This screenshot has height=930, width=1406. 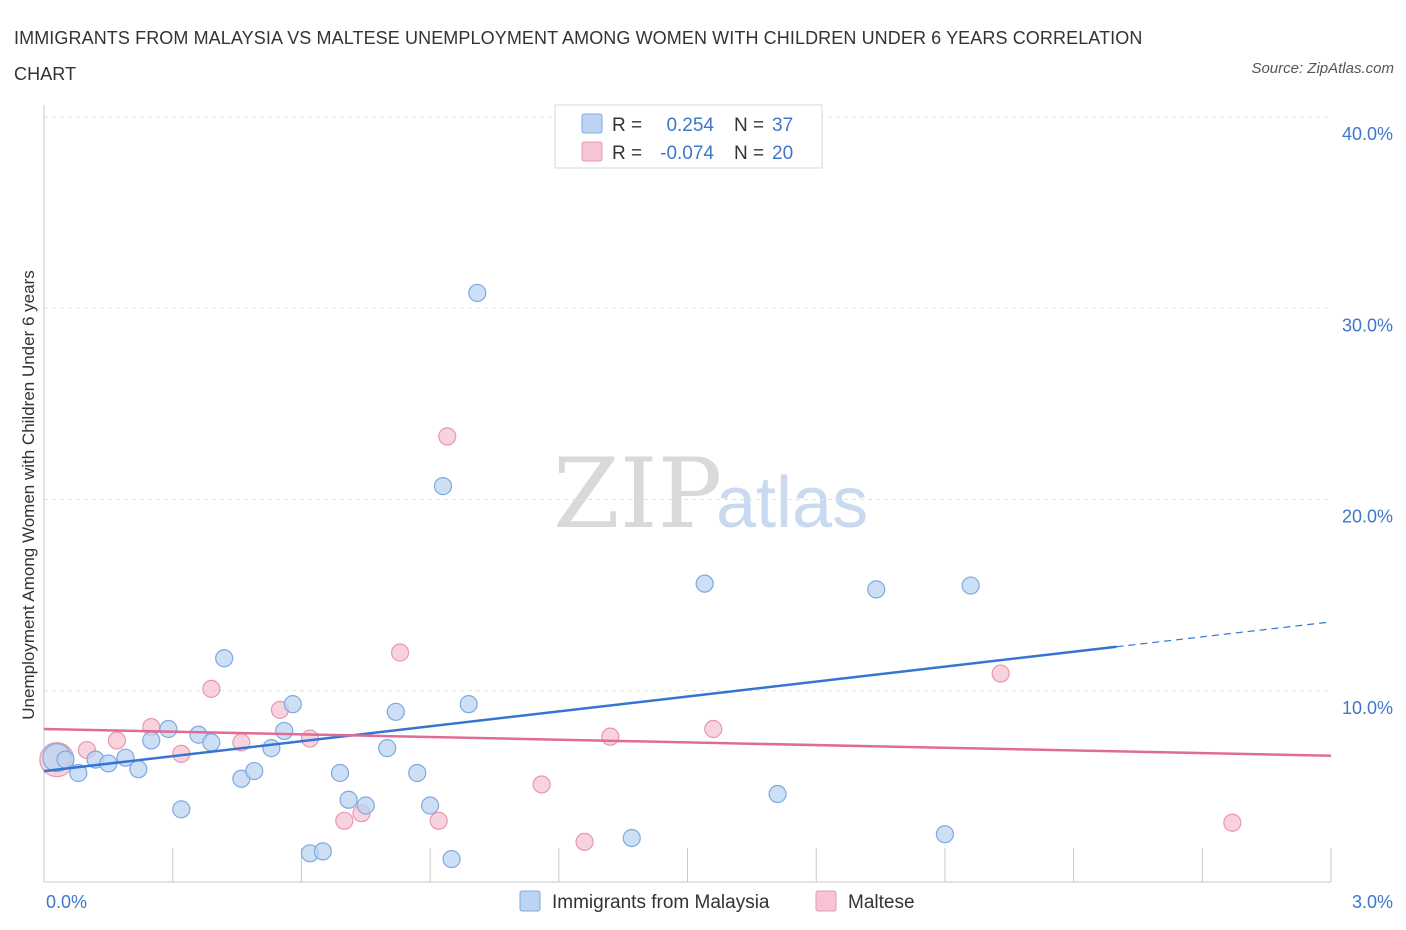 I want to click on watermark-zip: ZIP, so click(x=637, y=494).